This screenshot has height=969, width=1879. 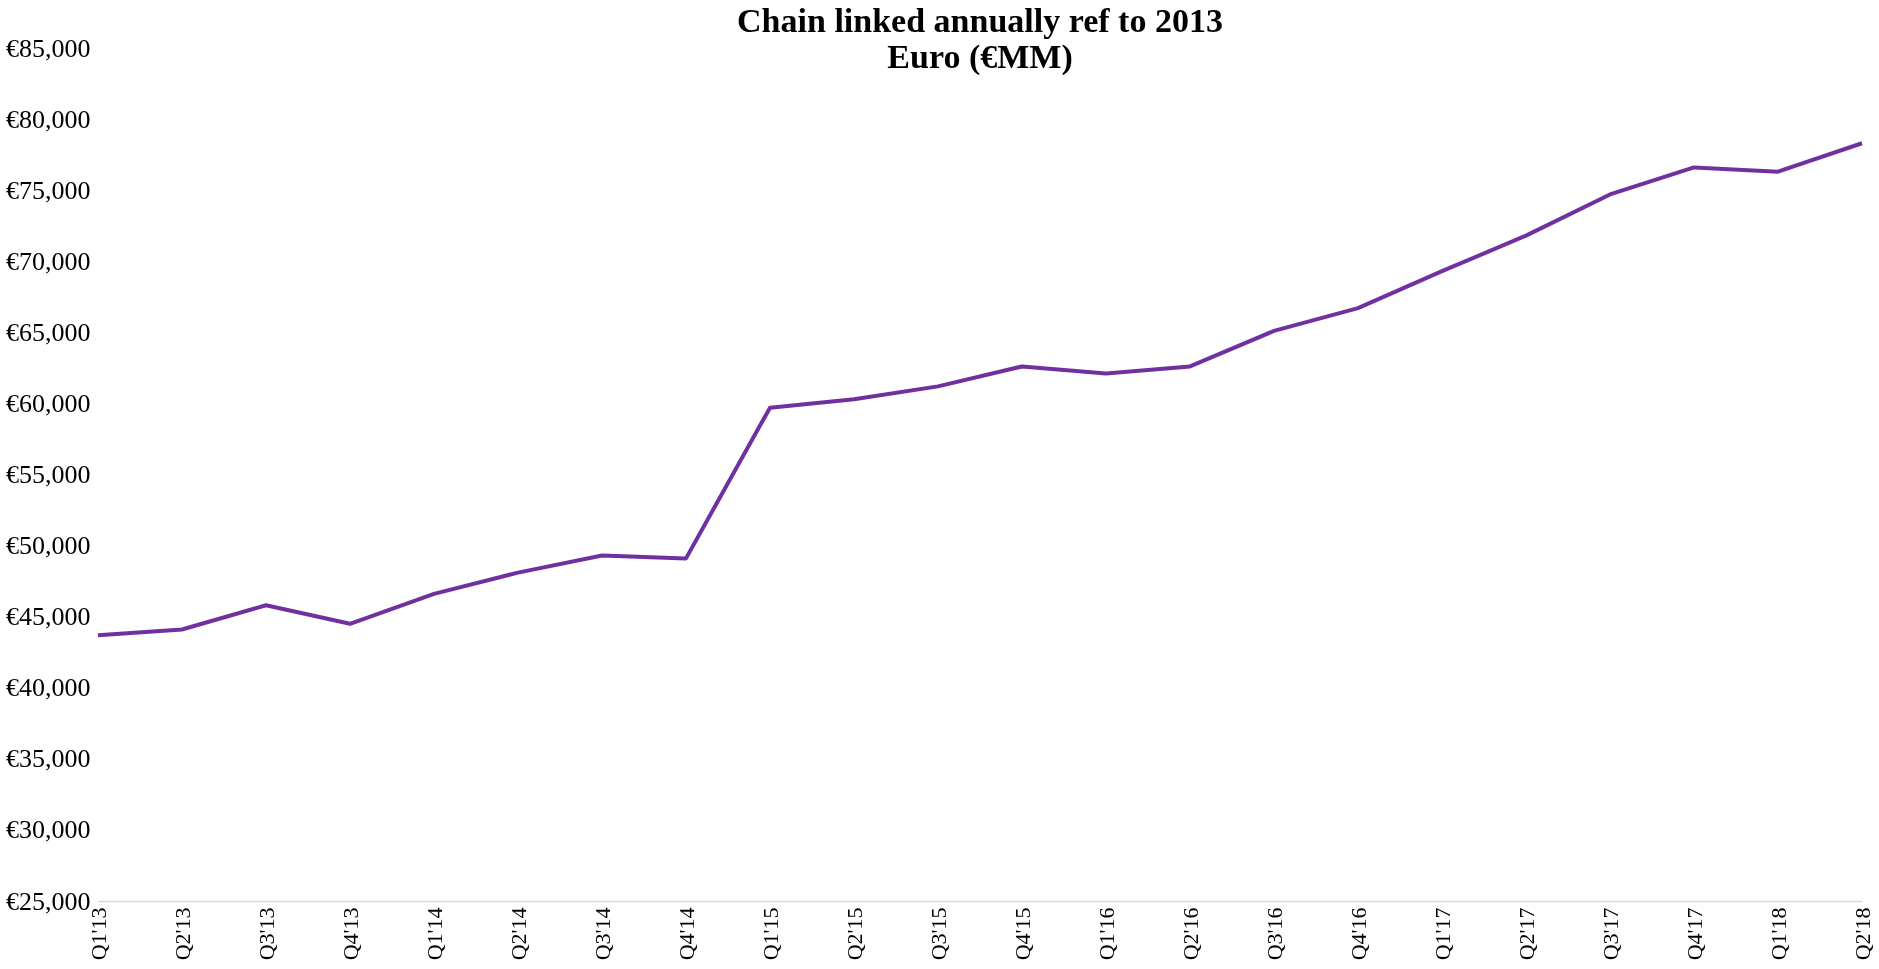 I want to click on x-tick-label: Q3'13, so click(x=266, y=934).